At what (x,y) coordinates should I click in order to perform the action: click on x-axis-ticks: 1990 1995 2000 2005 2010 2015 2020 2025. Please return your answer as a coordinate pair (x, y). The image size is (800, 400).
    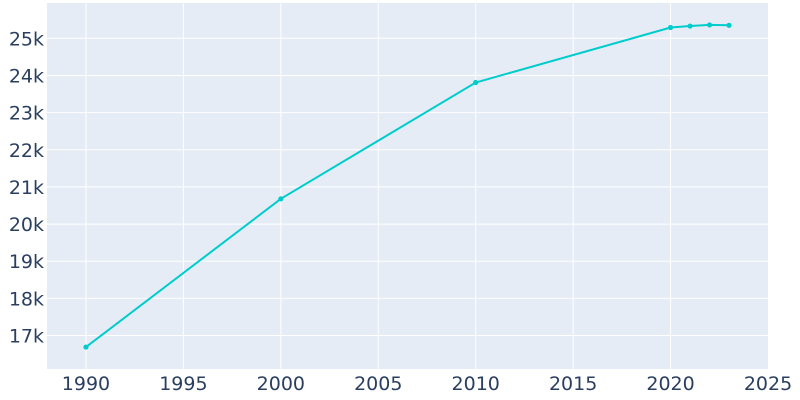
    Looking at the image, I should click on (427, 384).